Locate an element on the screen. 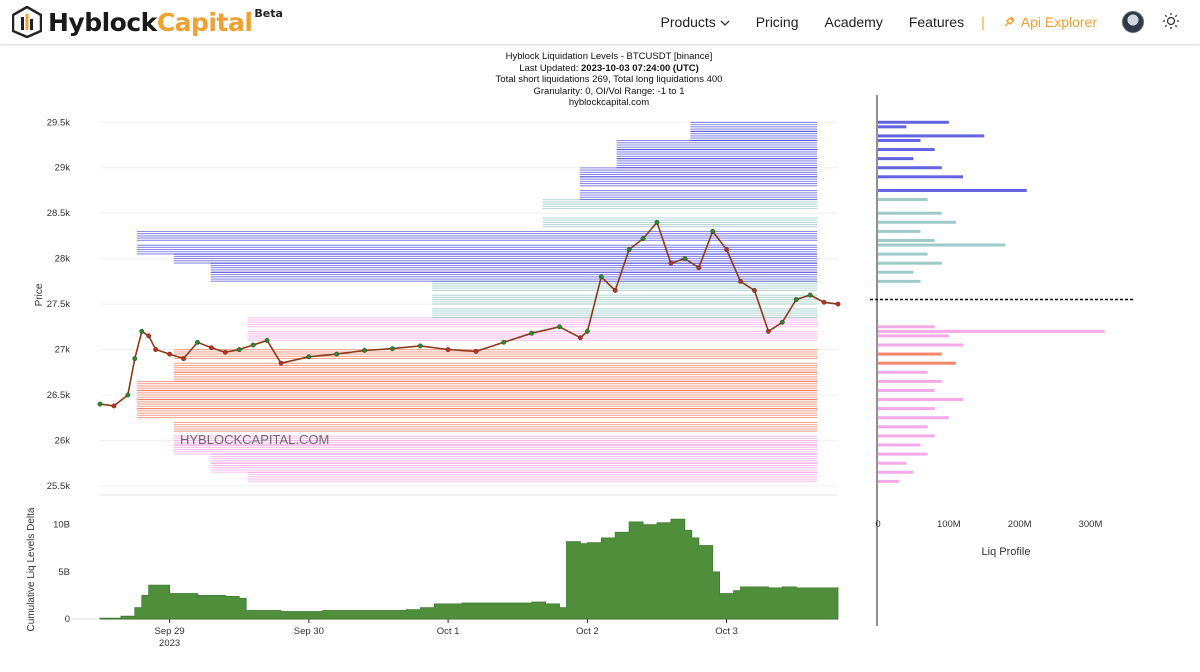 This screenshot has width=1200, height=672. brand-logo: HyblockCapital Beta is located at coordinates (147, 22).